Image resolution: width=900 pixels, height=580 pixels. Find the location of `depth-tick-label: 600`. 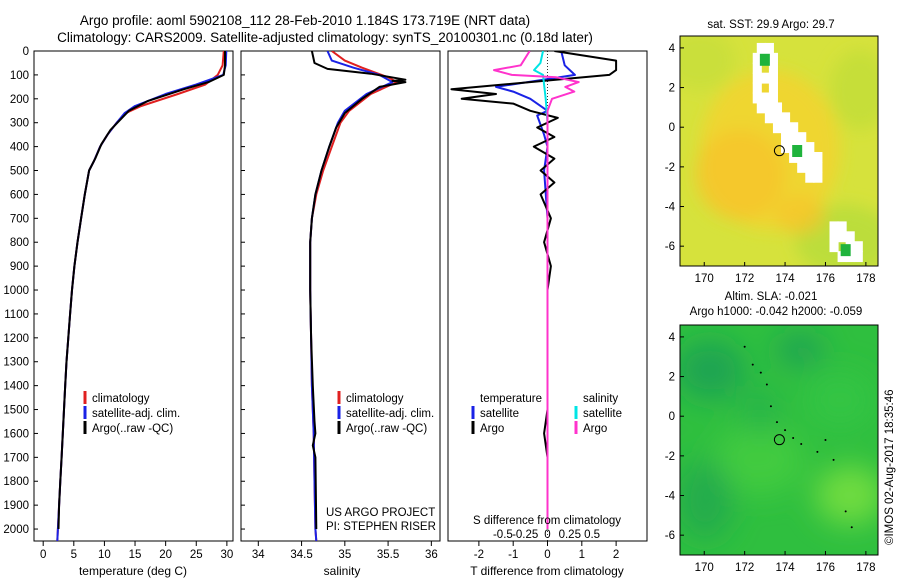

depth-tick-label: 600 is located at coordinates (19, 195).